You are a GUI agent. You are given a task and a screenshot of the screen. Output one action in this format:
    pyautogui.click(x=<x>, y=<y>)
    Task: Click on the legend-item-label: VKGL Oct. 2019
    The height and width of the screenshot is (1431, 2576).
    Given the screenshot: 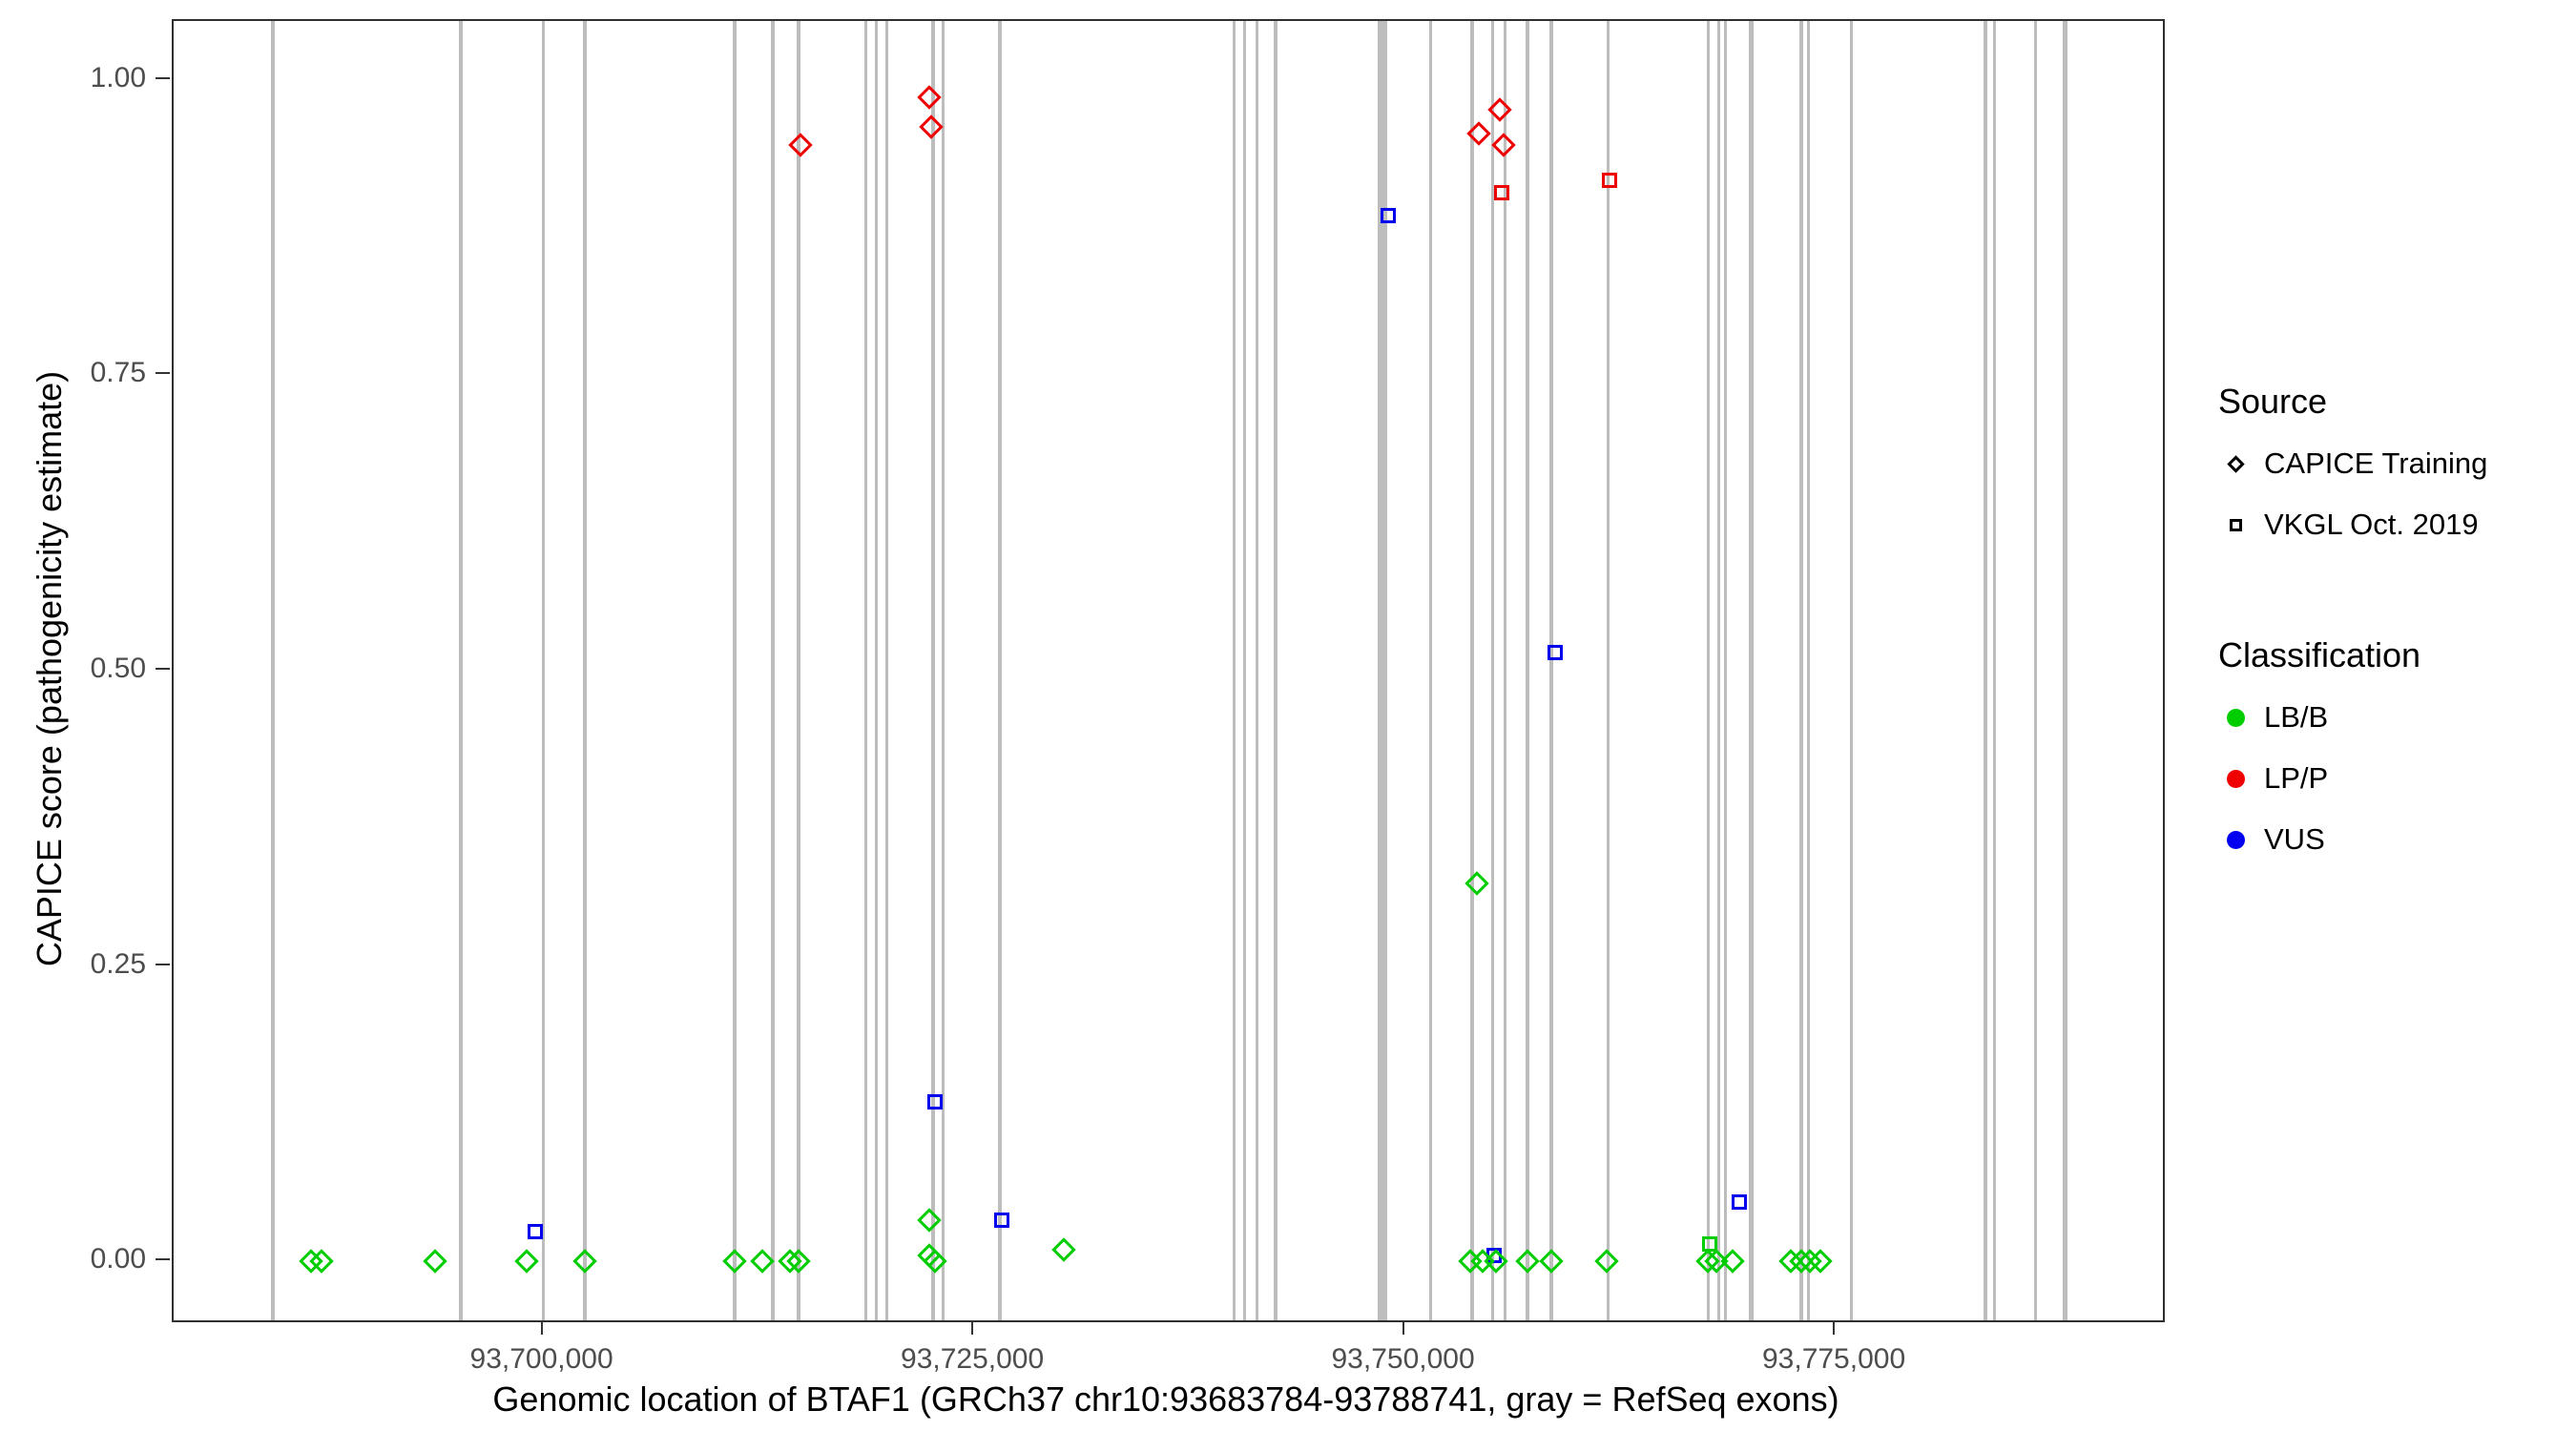 What is the action you would take?
    pyautogui.click(x=2371, y=524)
    